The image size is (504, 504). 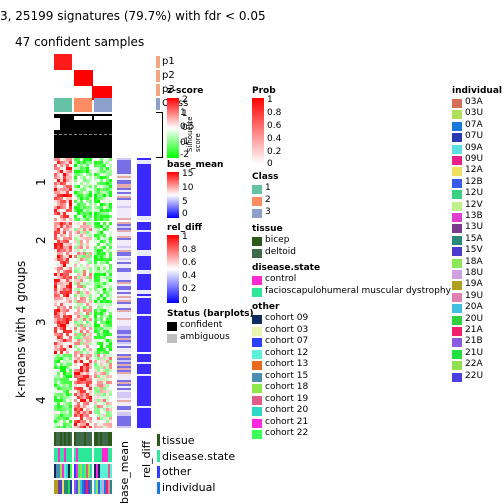 What do you see at coordinates (257, 411) in the screenshot?
I see `legend-other-swatch` at bounding box center [257, 411].